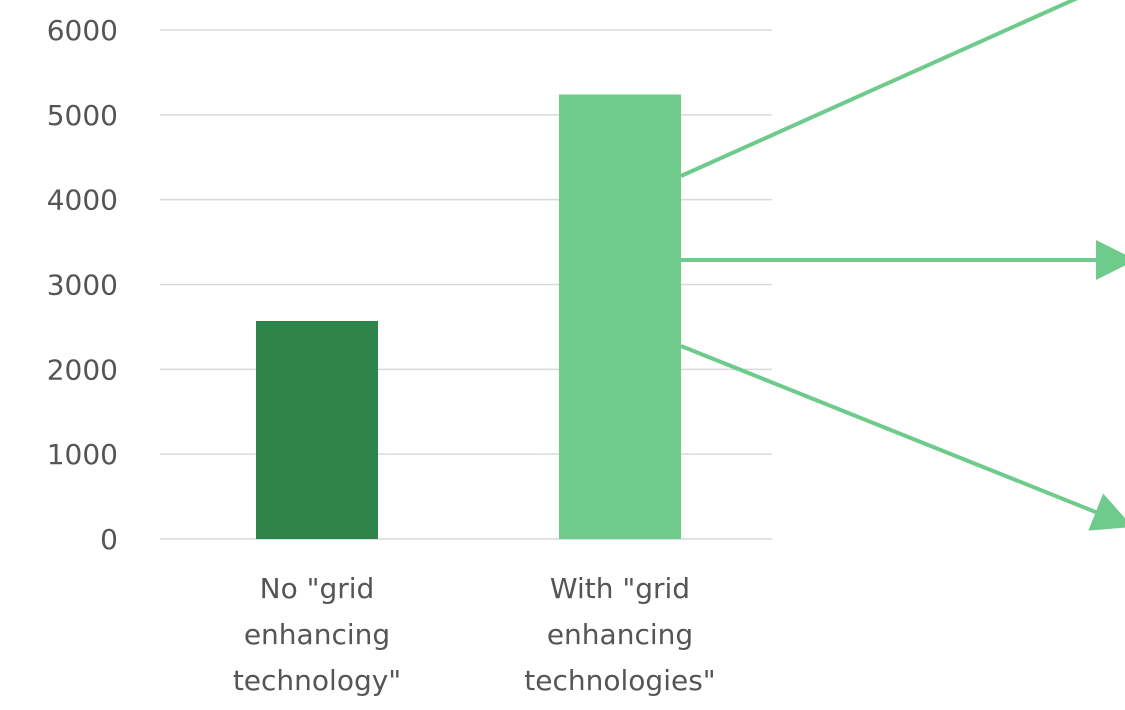 The width and height of the screenshot is (1125, 710). What do you see at coordinates (82, 200) in the screenshot?
I see `y-tick-label: 4000` at bounding box center [82, 200].